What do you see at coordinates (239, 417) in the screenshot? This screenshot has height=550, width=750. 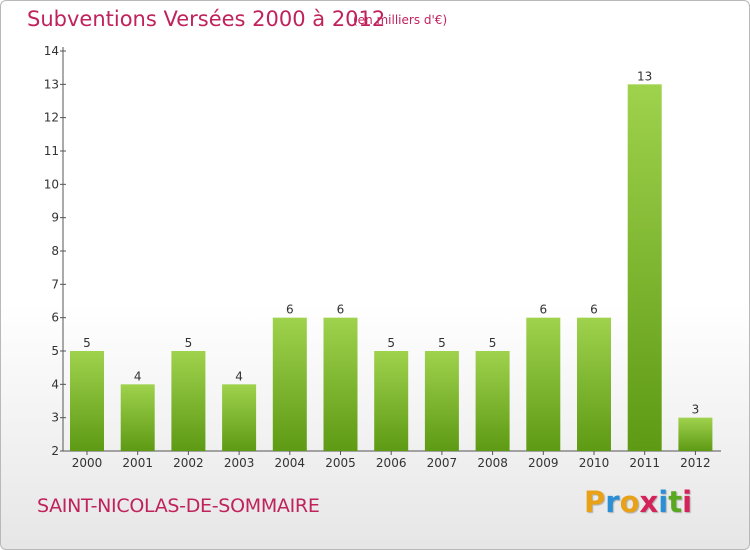 I see `bar-2003` at bounding box center [239, 417].